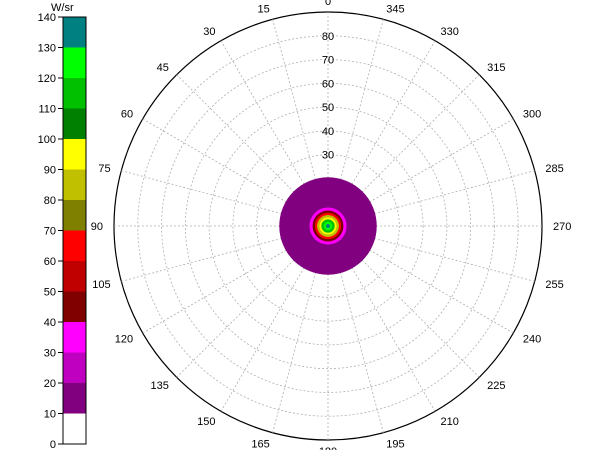 Image resolution: width=600 pixels, height=455 pixels. Describe the element at coordinates (47, 140) in the screenshot. I see `colorbar-tick-label-10: 100` at that location.